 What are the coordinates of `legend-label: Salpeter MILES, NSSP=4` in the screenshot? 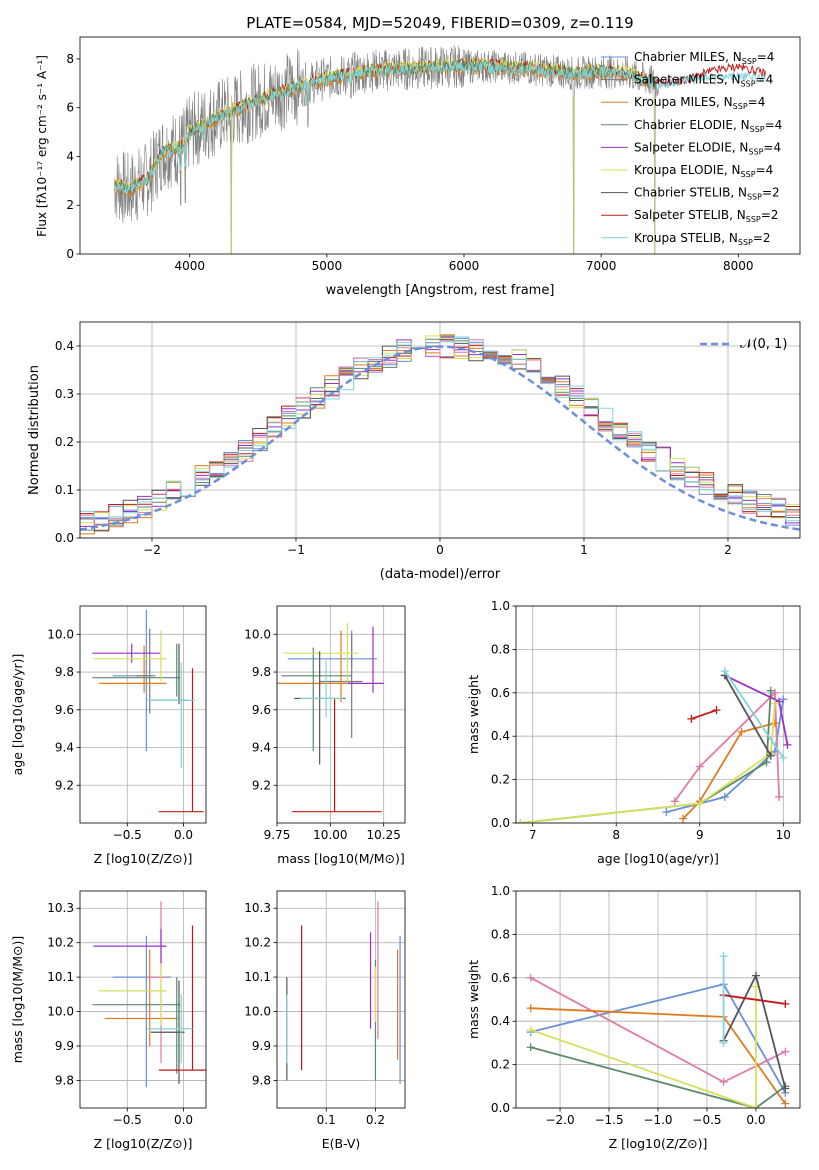 It's located at (703, 81).